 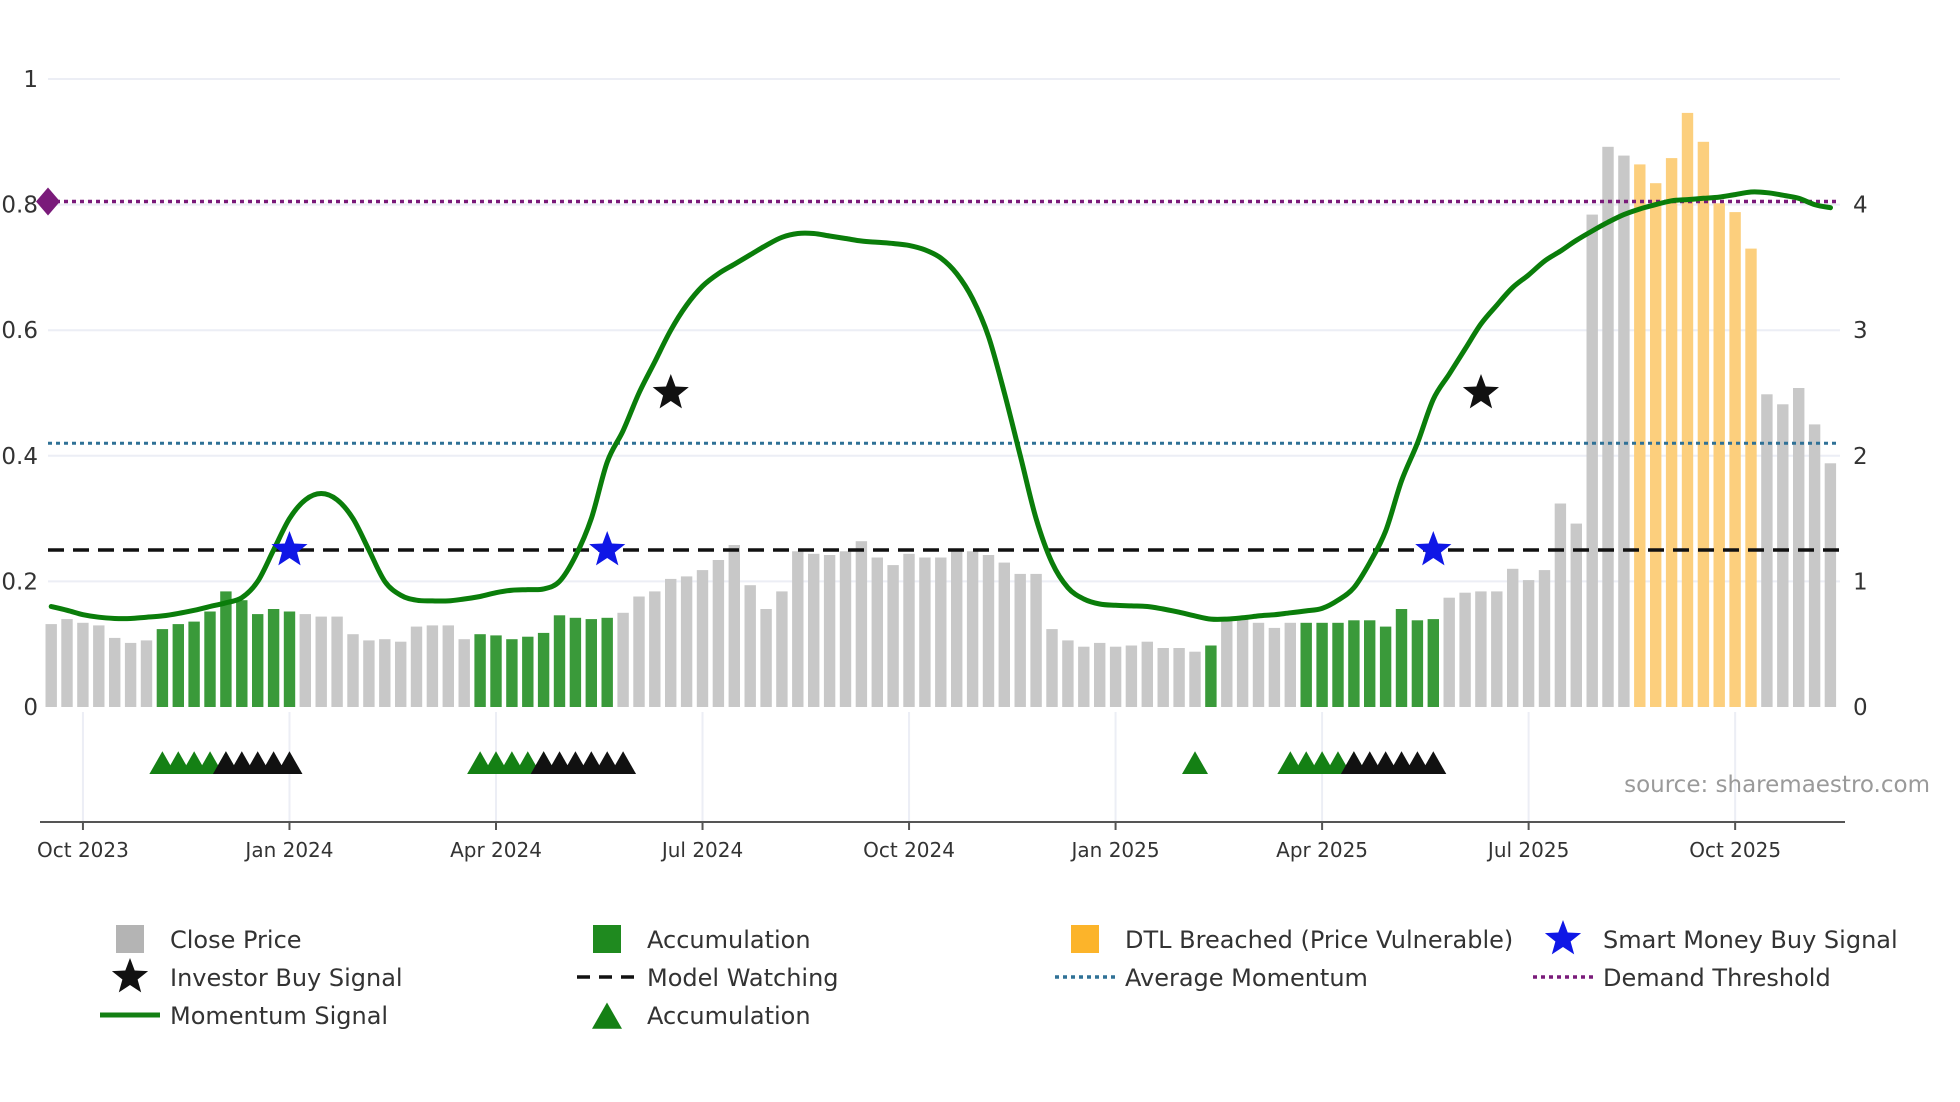 What do you see at coordinates (1717, 978) in the screenshot?
I see `legend-label: Demand Threshold` at bounding box center [1717, 978].